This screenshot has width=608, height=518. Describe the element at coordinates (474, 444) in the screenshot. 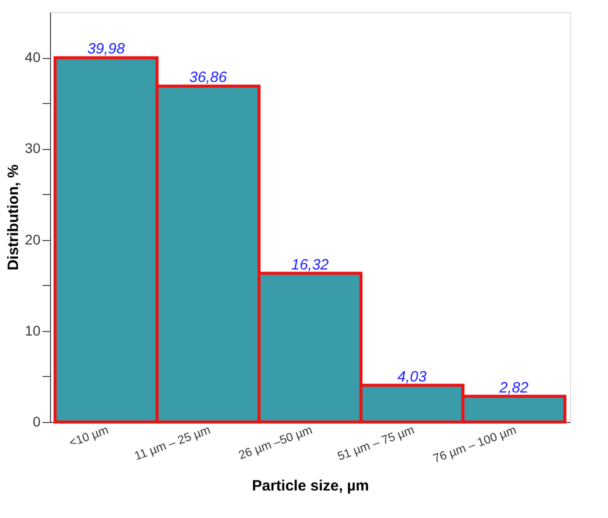

I see `x-tick-label: 76 µm – 100 µm` at that location.